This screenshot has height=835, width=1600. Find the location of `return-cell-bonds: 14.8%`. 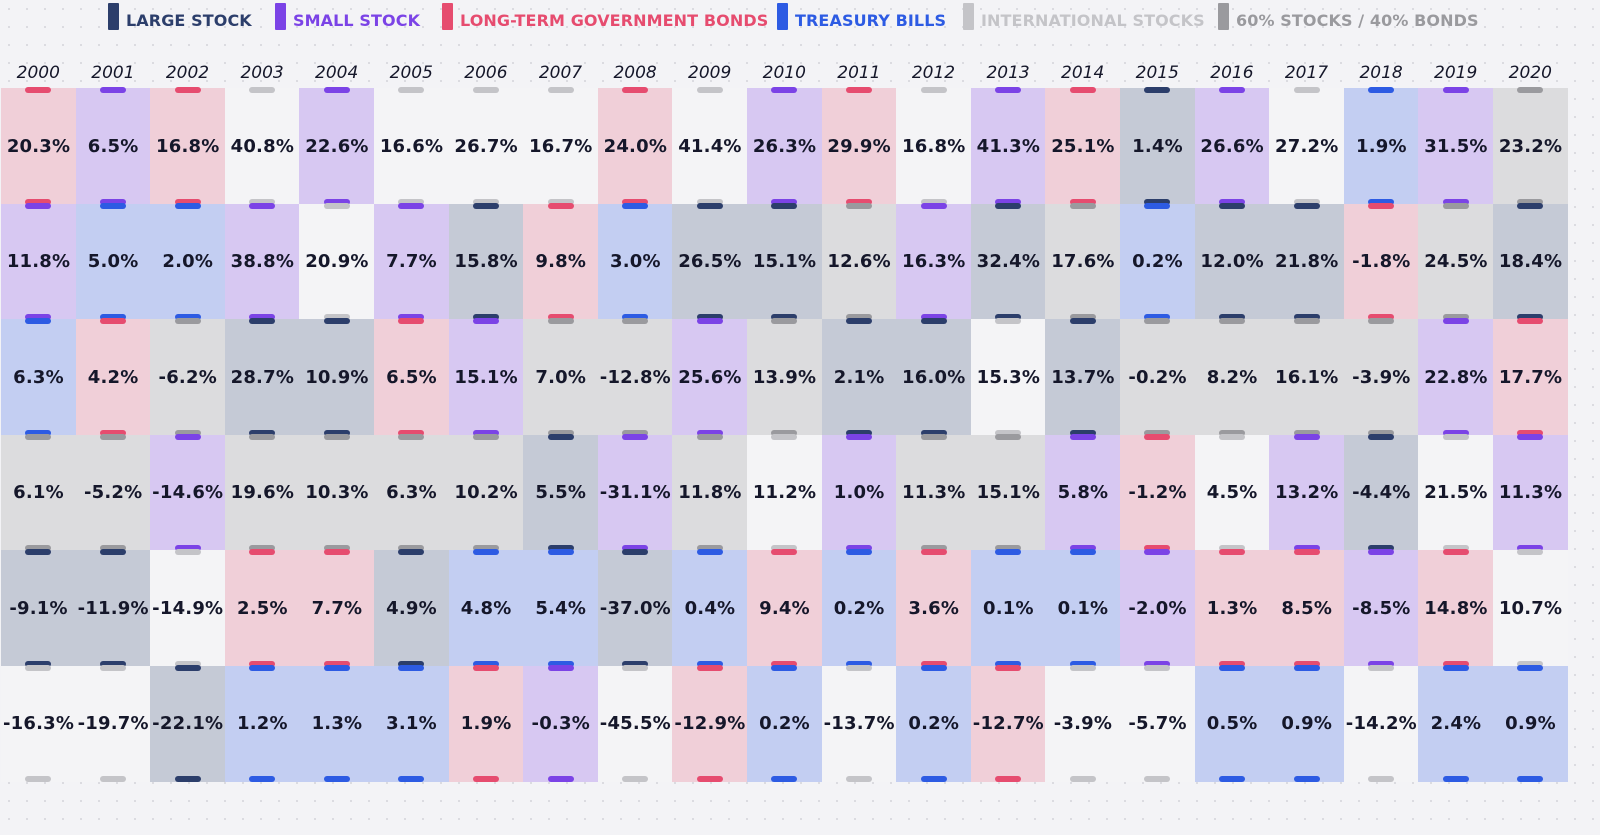

return-cell-bonds: 14.8% is located at coordinates (1456, 608).